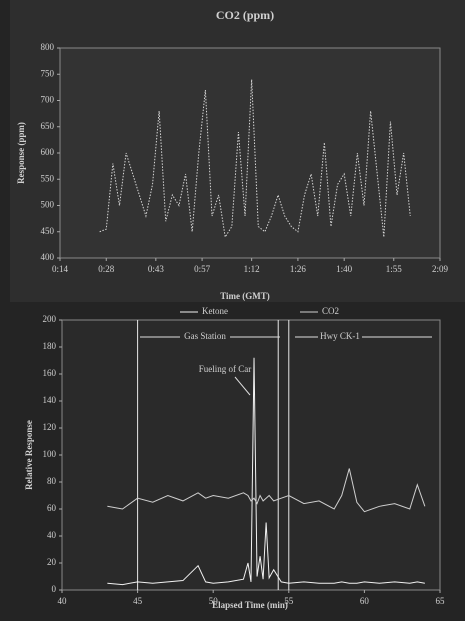 Image resolution: width=465 pixels, height=621 pixels. What do you see at coordinates (48, 178) in the screenshot?
I see `y-tick-label: 550` at bounding box center [48, 178].